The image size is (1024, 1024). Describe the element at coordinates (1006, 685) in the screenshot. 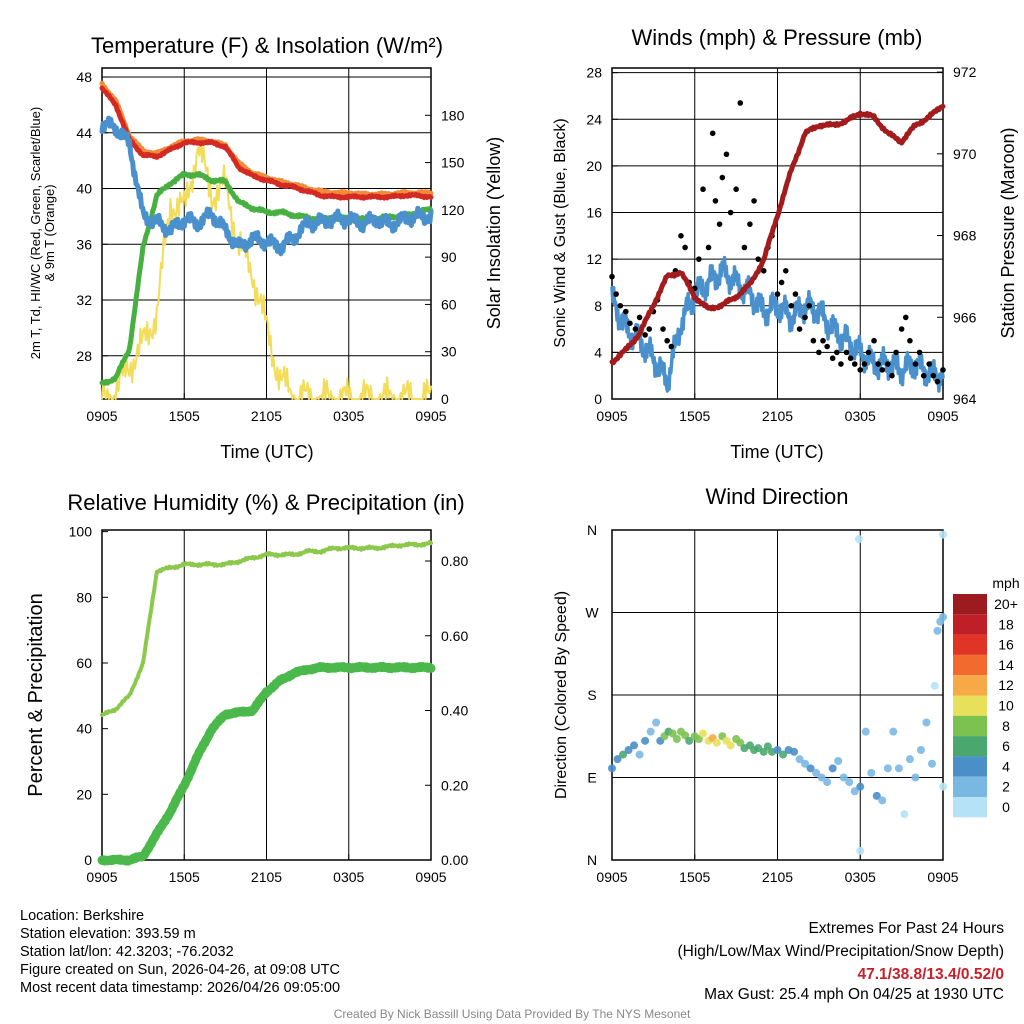

I see `legend-label: 12` at that location.